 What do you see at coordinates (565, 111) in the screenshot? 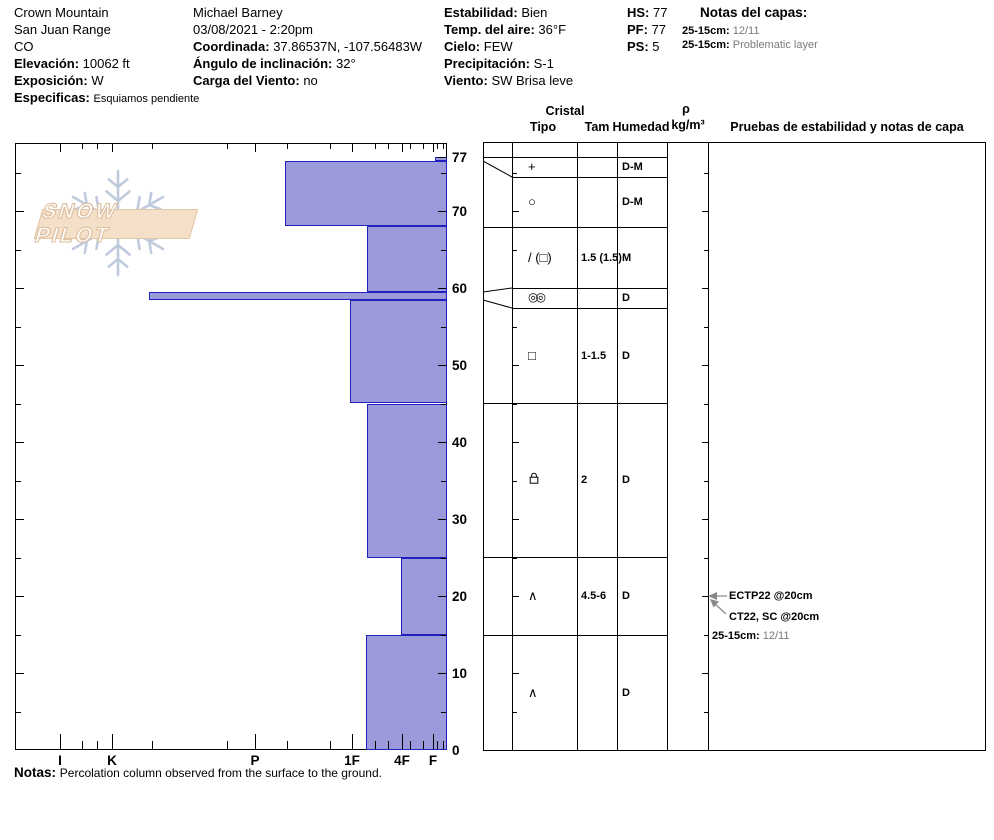
I see `col-header-cristal: Cristal` at bounding box center [565, 111].